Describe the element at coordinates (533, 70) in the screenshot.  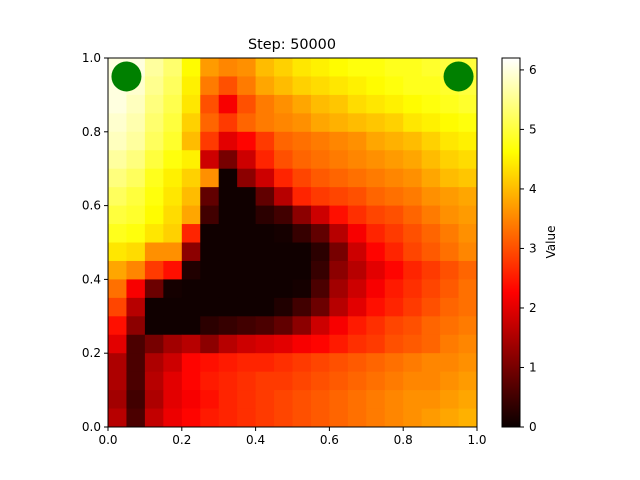
I see `colorbar-tick-label: 6` at that location.